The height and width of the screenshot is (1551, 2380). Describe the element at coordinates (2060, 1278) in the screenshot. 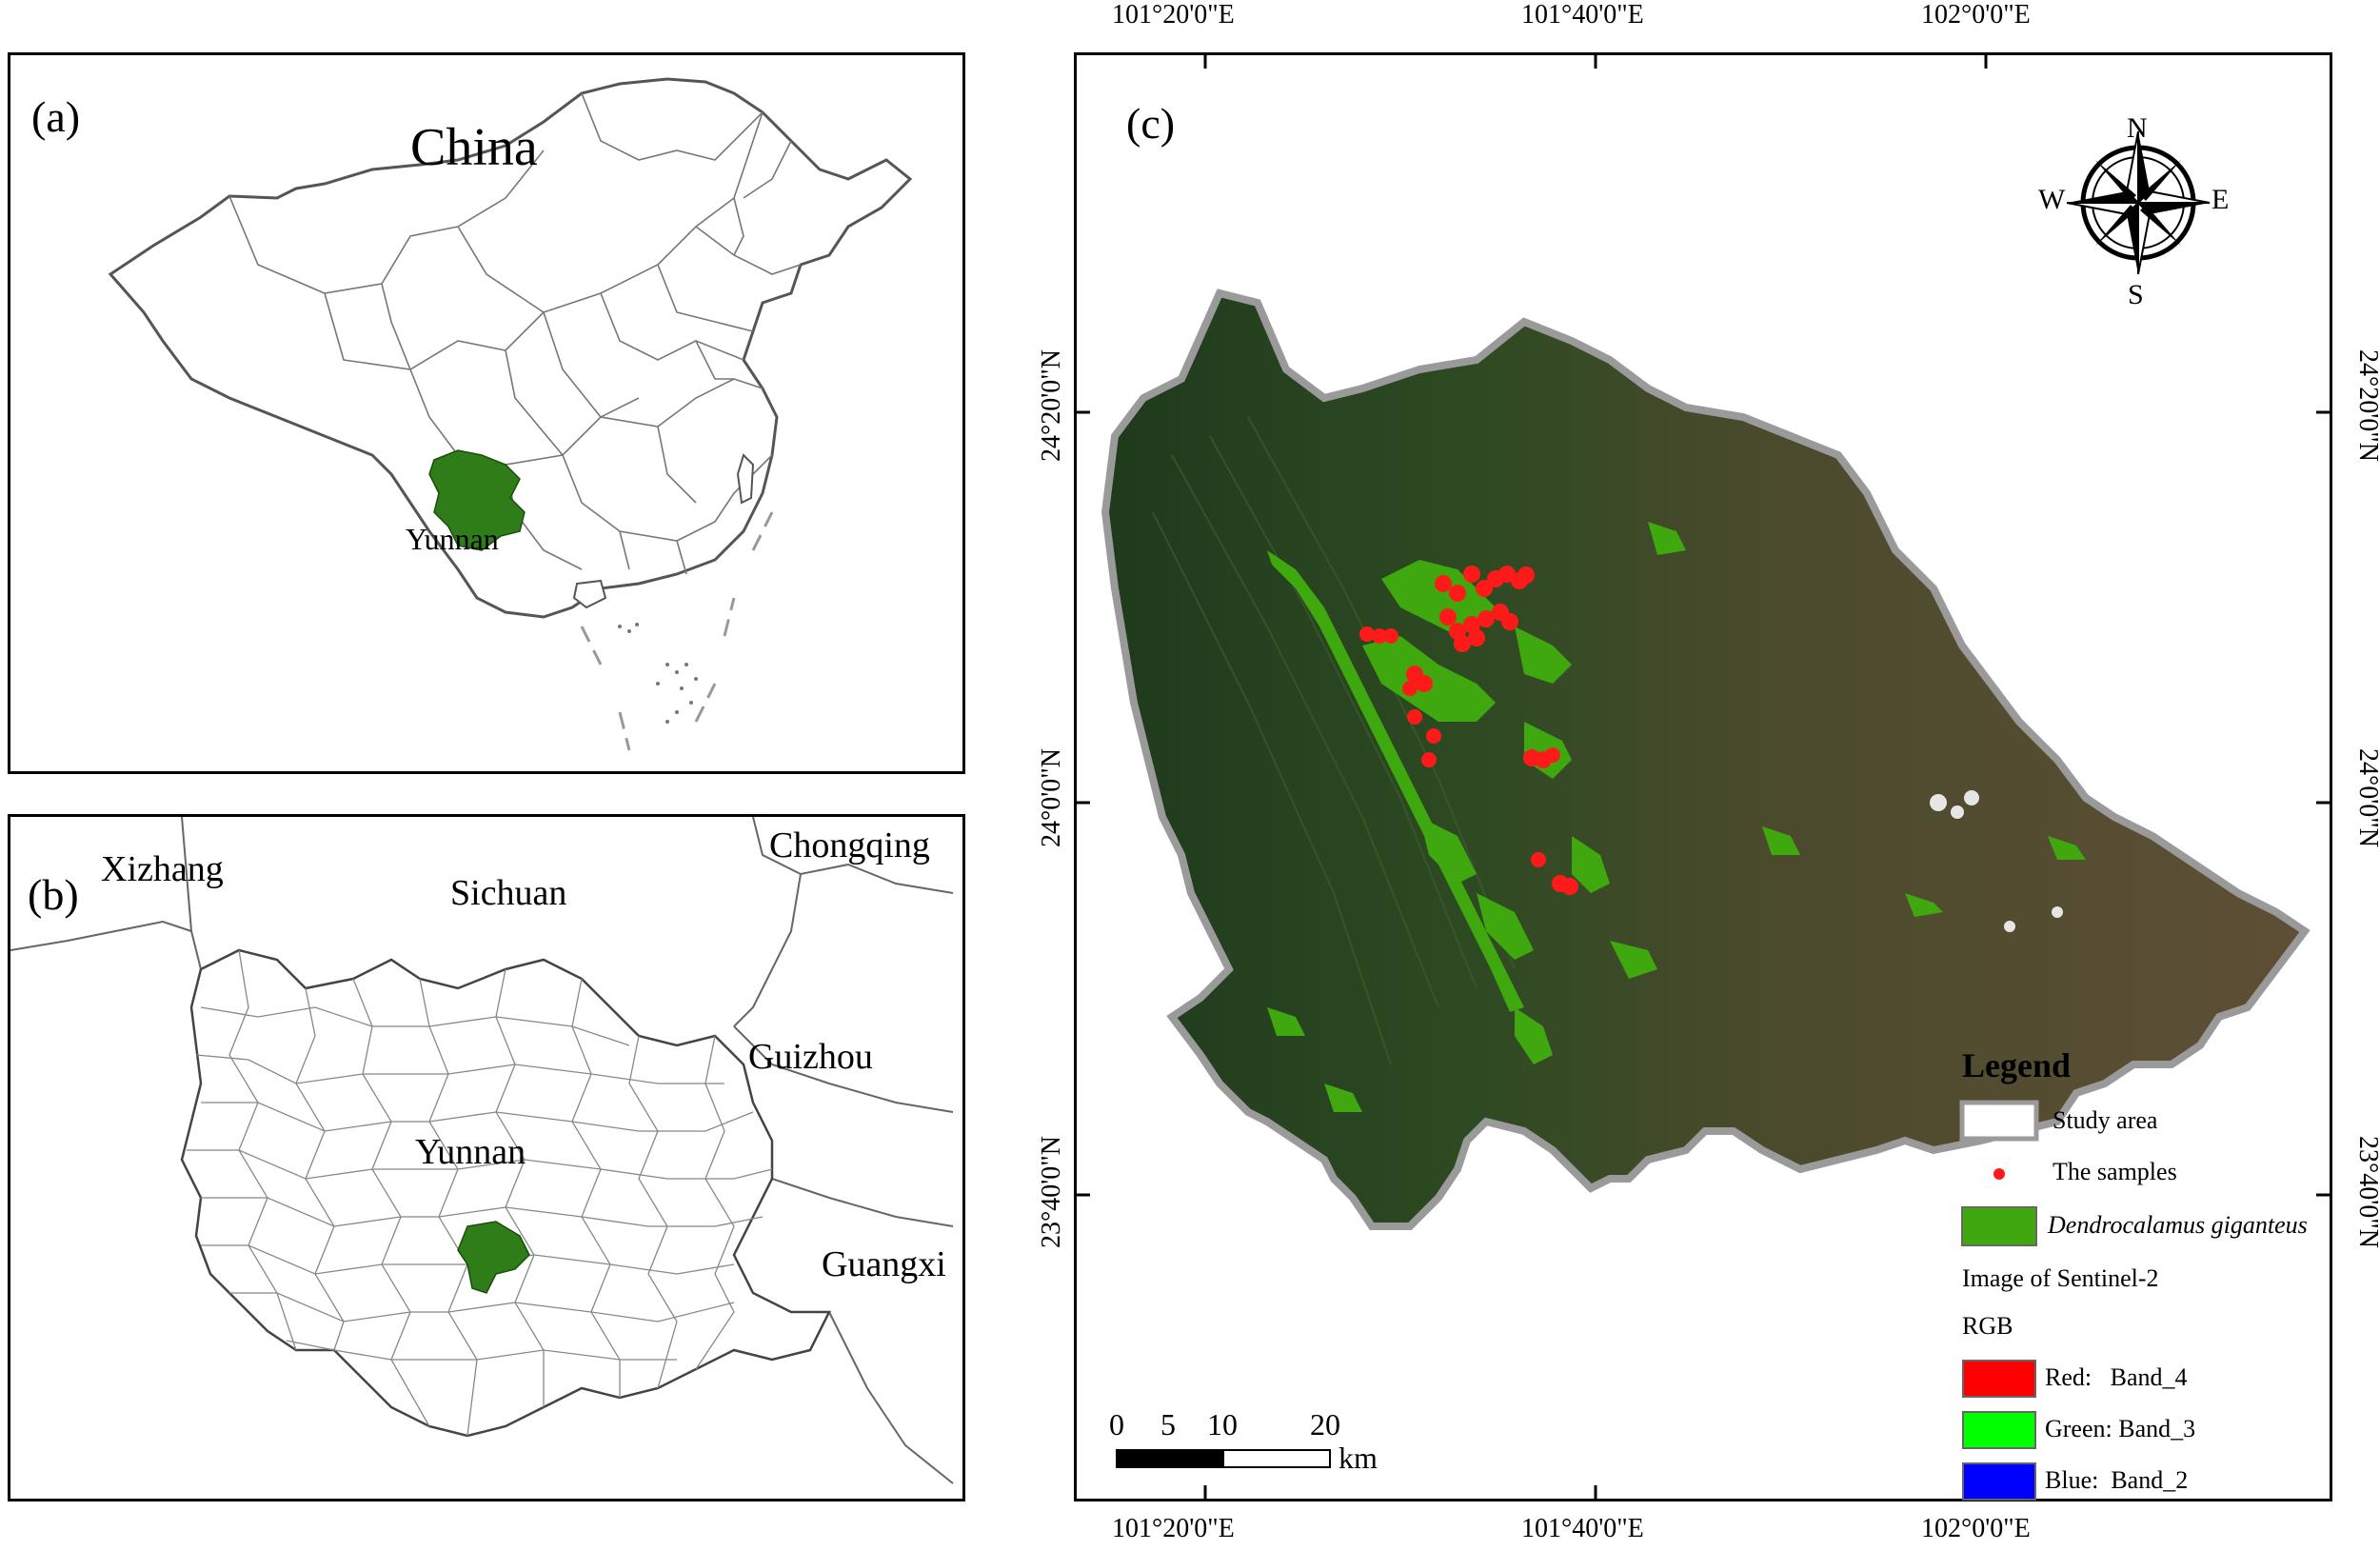

I see `legend-image-source: Image of Sentinel-2` at that location.